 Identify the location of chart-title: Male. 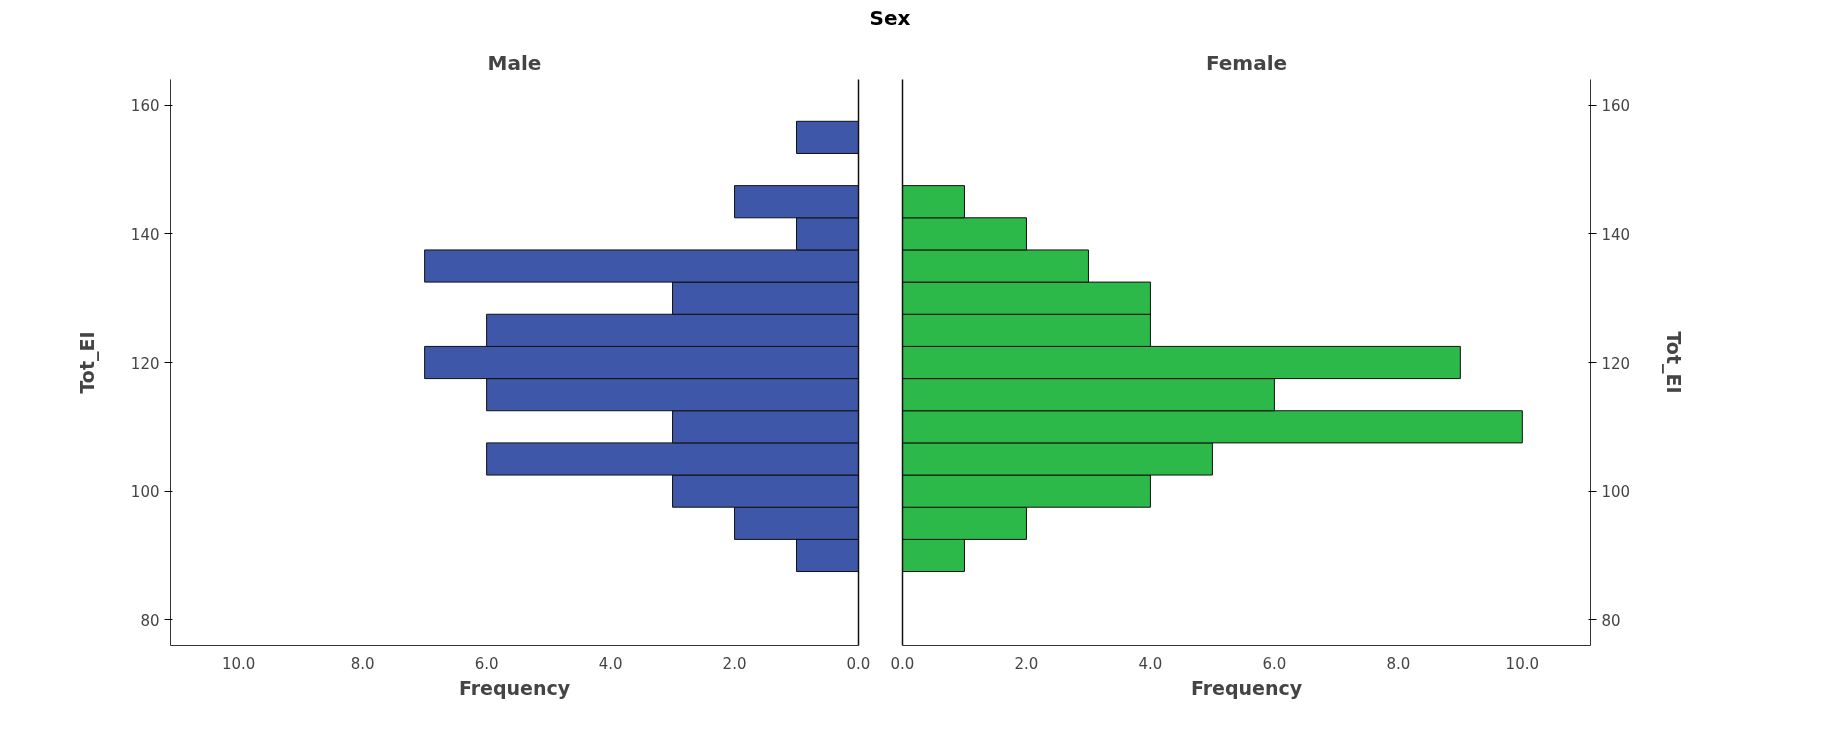
(514, 62).